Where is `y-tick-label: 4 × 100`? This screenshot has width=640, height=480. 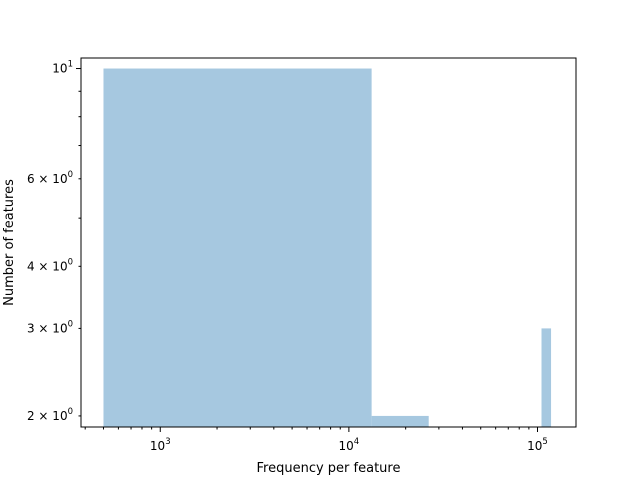
y-tick-label: 4 × 100 is located at coordinates (50, 265).